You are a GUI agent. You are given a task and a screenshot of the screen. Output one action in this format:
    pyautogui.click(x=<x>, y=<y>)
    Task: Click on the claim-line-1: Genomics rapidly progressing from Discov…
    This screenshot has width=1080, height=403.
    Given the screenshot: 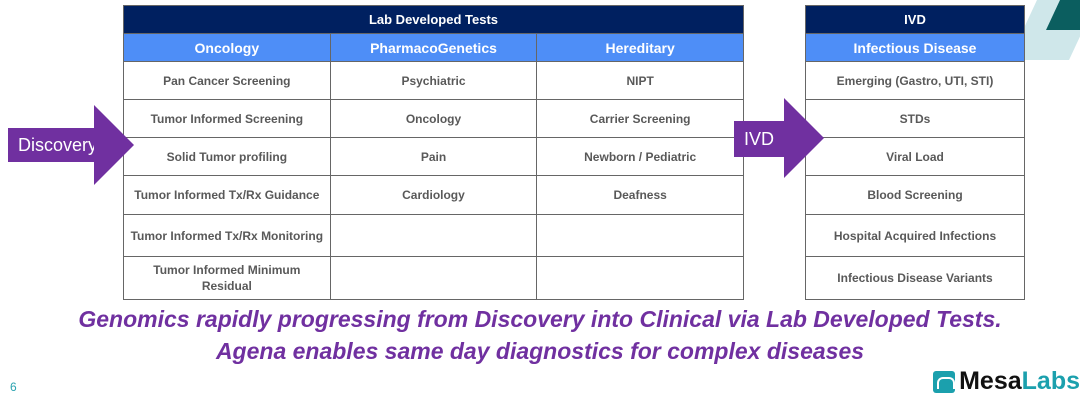 What is the action you would take?
    pyautogui.click(x=540, y=319)
    